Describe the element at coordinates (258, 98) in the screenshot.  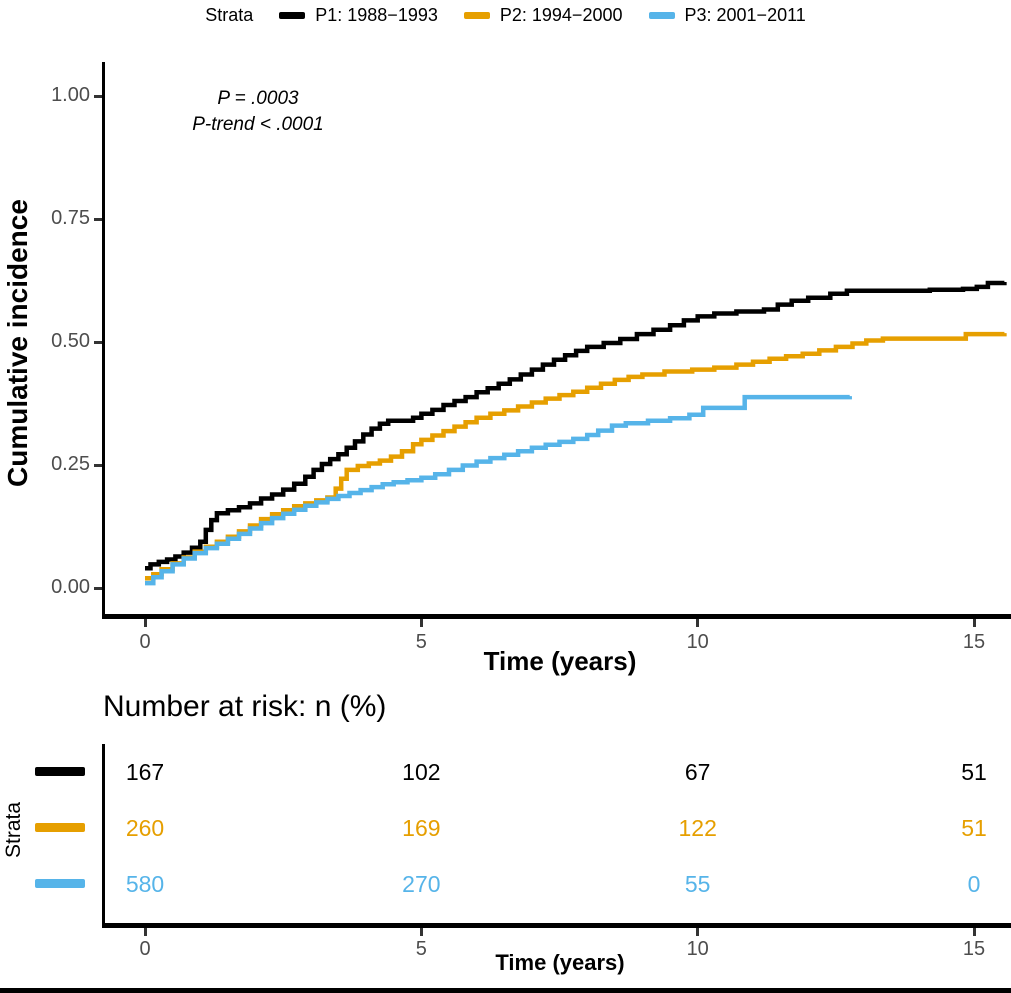
I see `pvalue-line: P = .0003` at that location.